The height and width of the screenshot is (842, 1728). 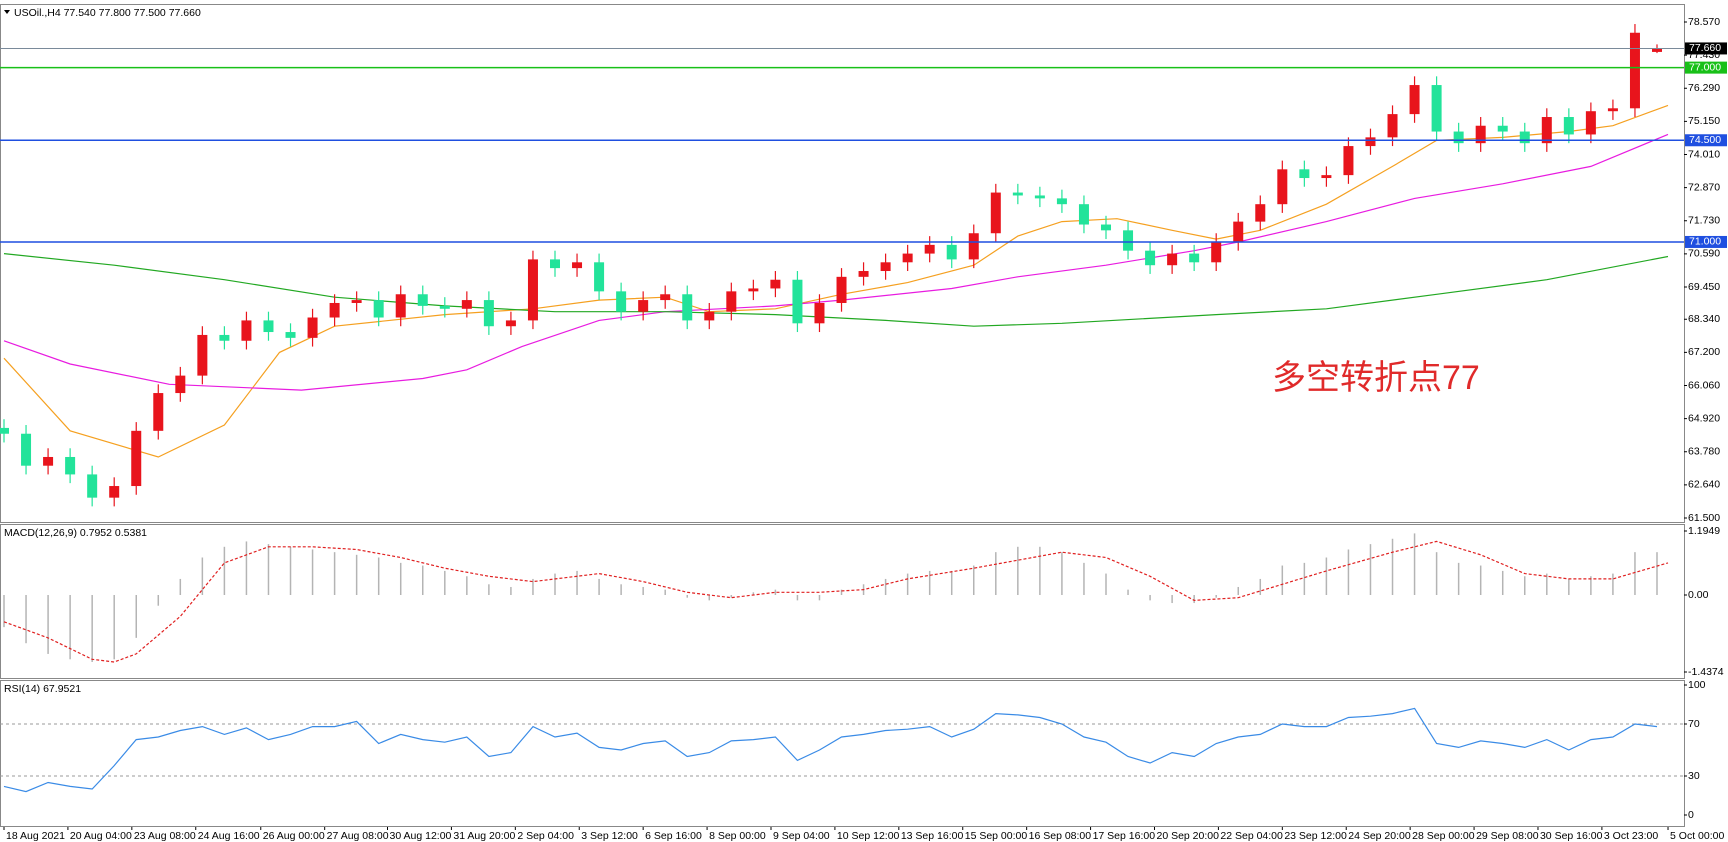 What do you see at coordinates (673, 836) in the screenshot?
I see `x-tick-label: 6 Sep 16:00` at bounding box center [673, 836].